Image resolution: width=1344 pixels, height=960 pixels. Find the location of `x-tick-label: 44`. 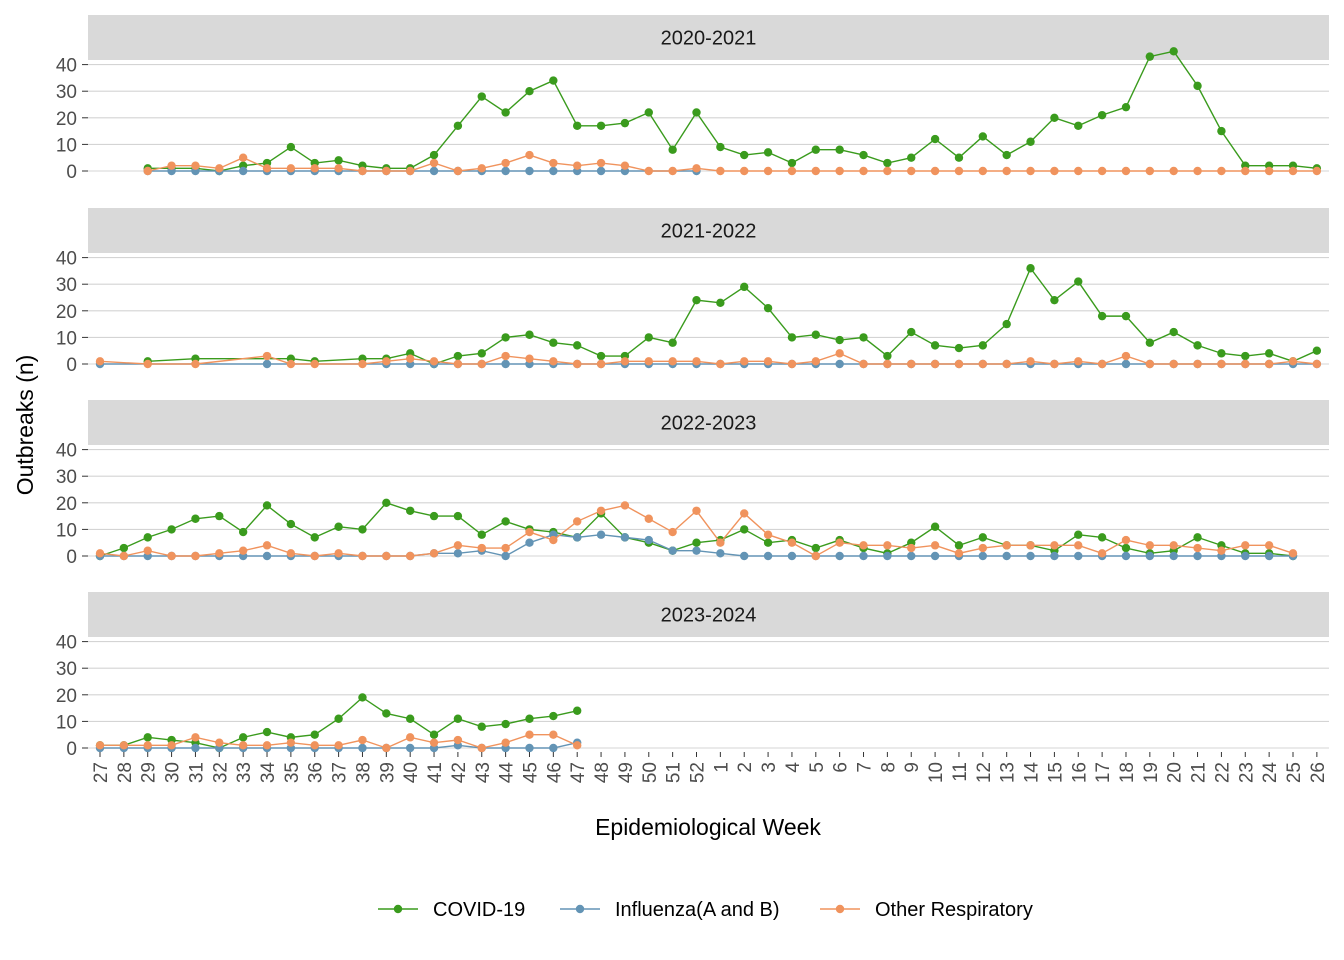

x-tick-label: 44 is located at coordinates (507, 773).